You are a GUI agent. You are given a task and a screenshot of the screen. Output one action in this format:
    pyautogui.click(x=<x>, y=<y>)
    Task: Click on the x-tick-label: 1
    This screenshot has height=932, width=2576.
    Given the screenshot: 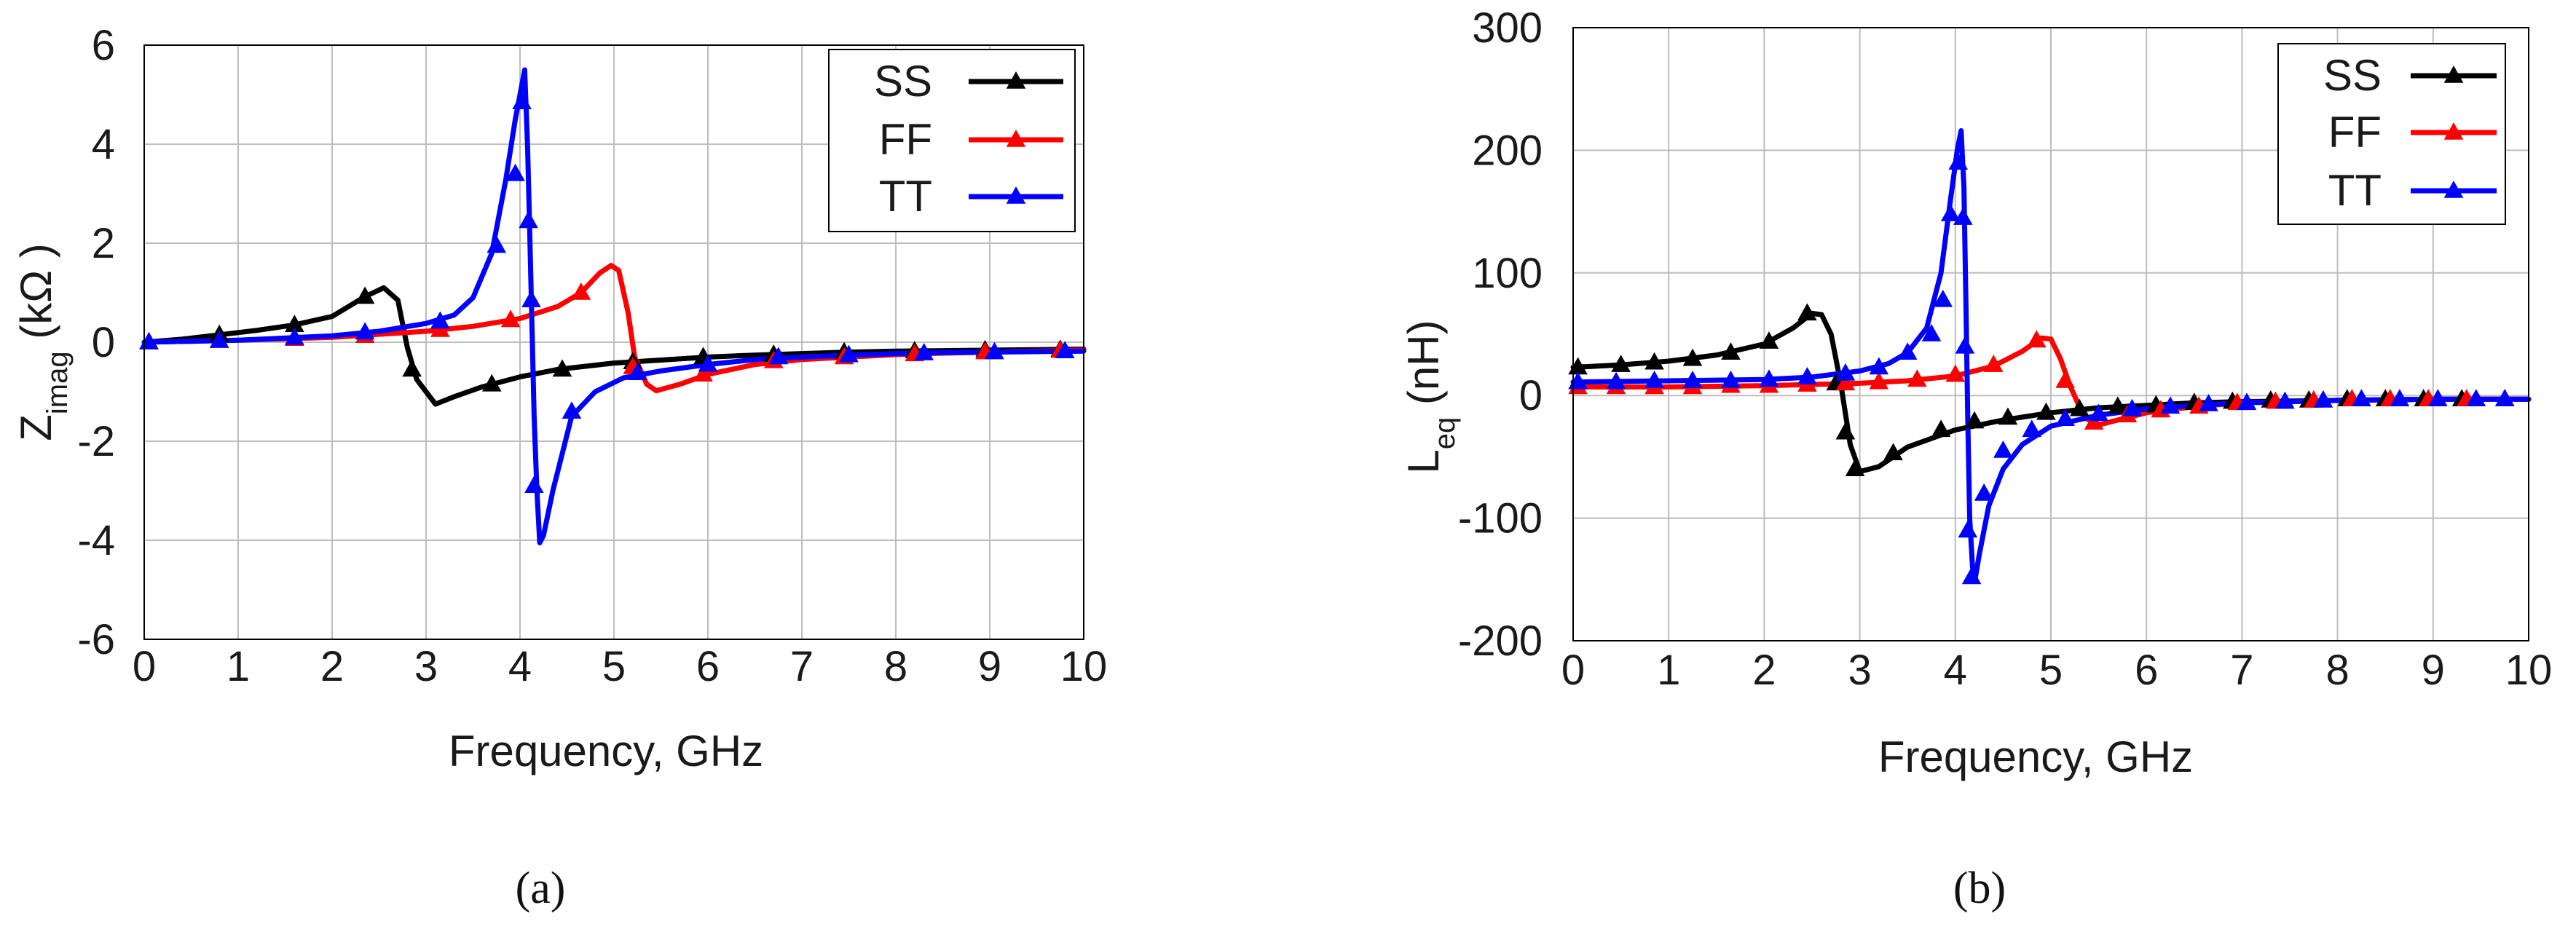 What is the action you would take?
    pyautogui.click(x=238, y=666)
    